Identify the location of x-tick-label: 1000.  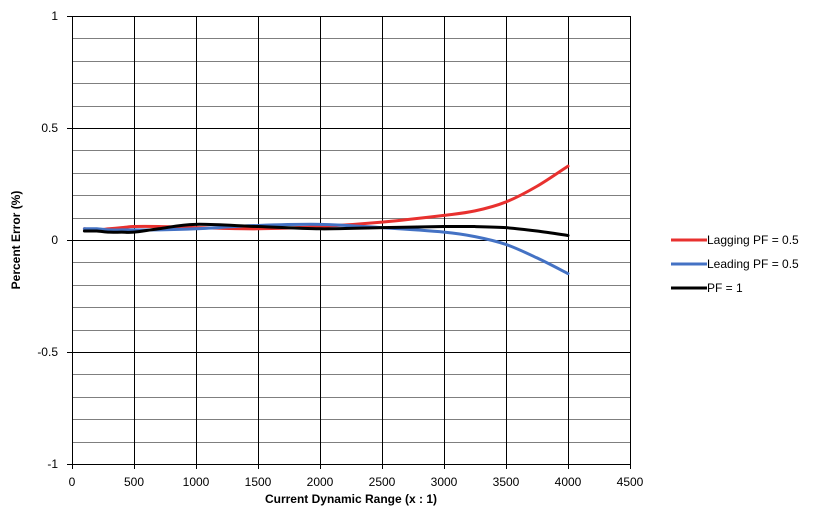
(196, 482).